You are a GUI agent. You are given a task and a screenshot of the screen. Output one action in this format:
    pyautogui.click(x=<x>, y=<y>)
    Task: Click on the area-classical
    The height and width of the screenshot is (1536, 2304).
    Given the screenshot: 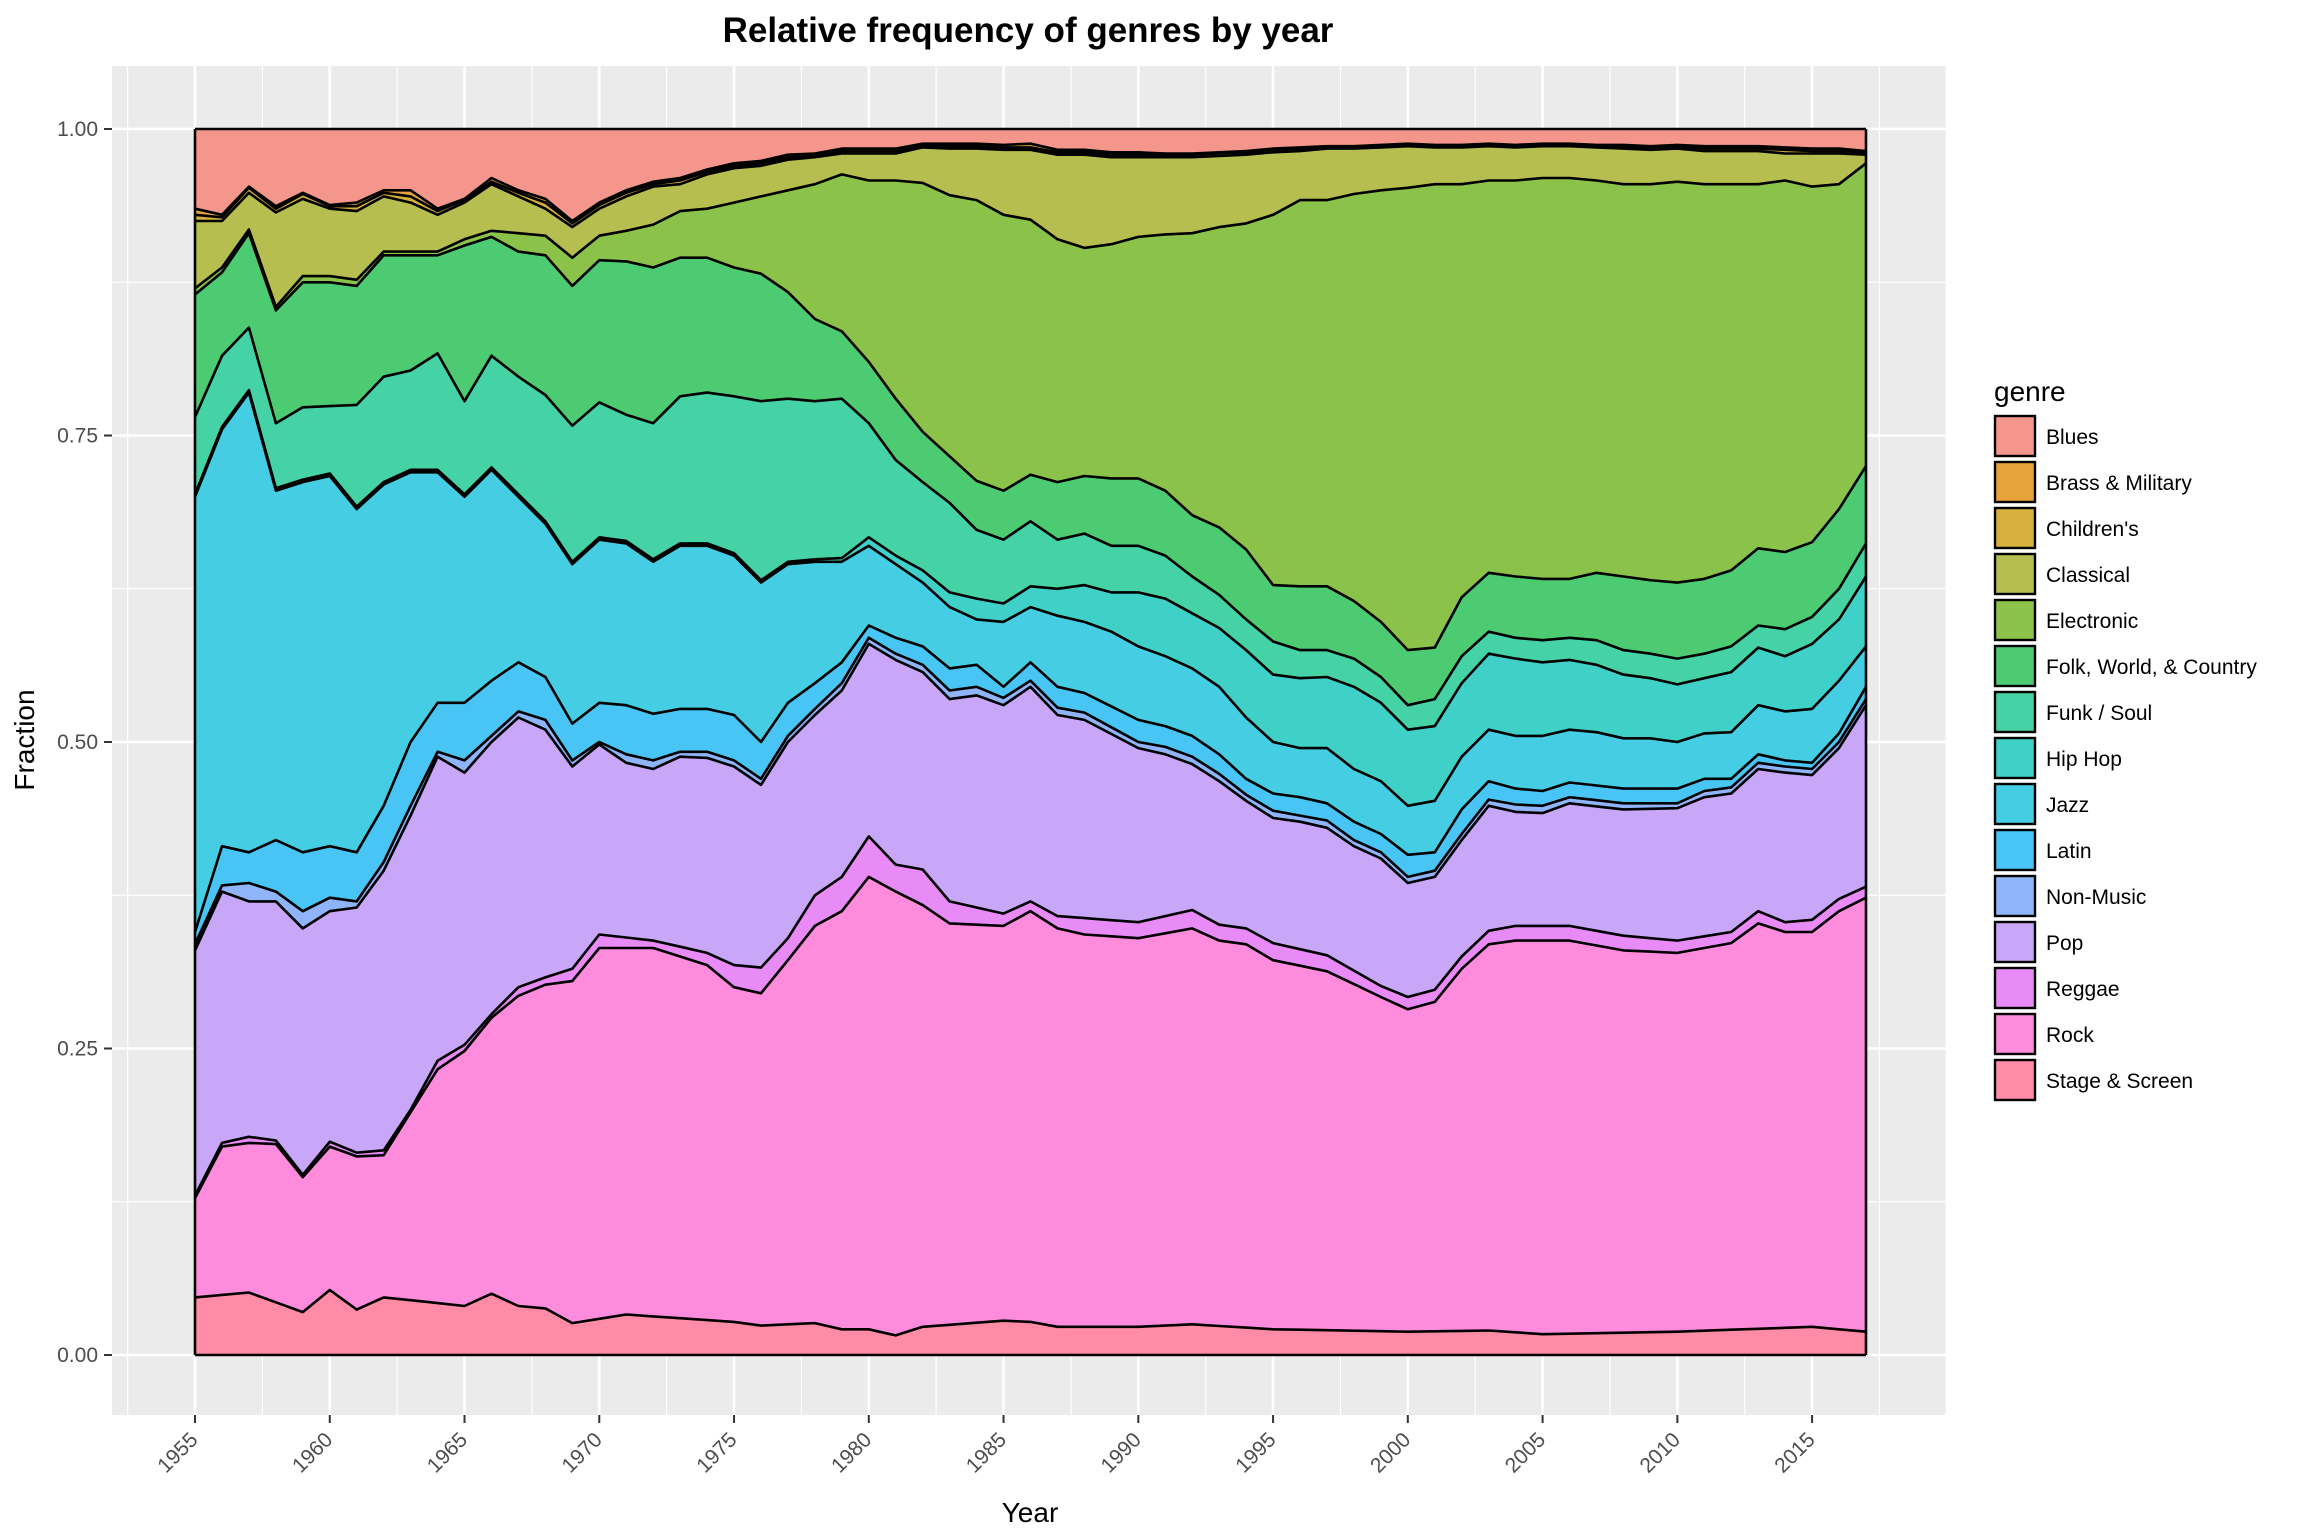 What is the action you would take?
    pyautogui.click(x=1030, y=226)
    